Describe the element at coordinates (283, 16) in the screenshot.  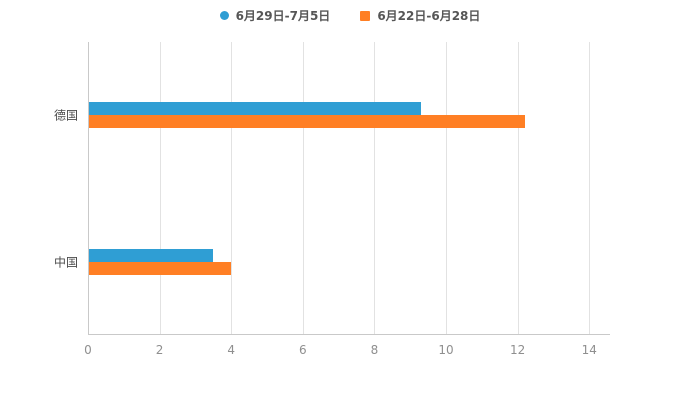
I see `legend-label: 6月29日-7月5日` at that location.